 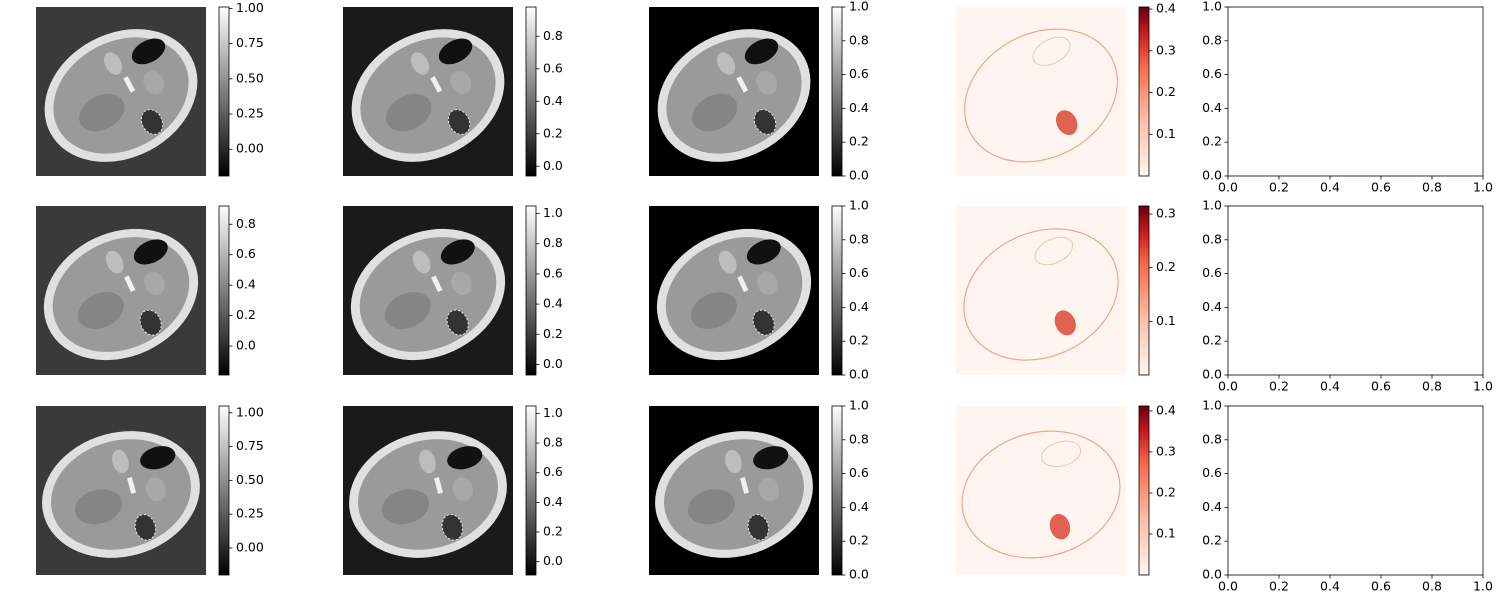 What do you see at coordinates (1212, 438) in the screenshot?
I see `y-tick-label: 0.8` at bounding box center [1212, 438].